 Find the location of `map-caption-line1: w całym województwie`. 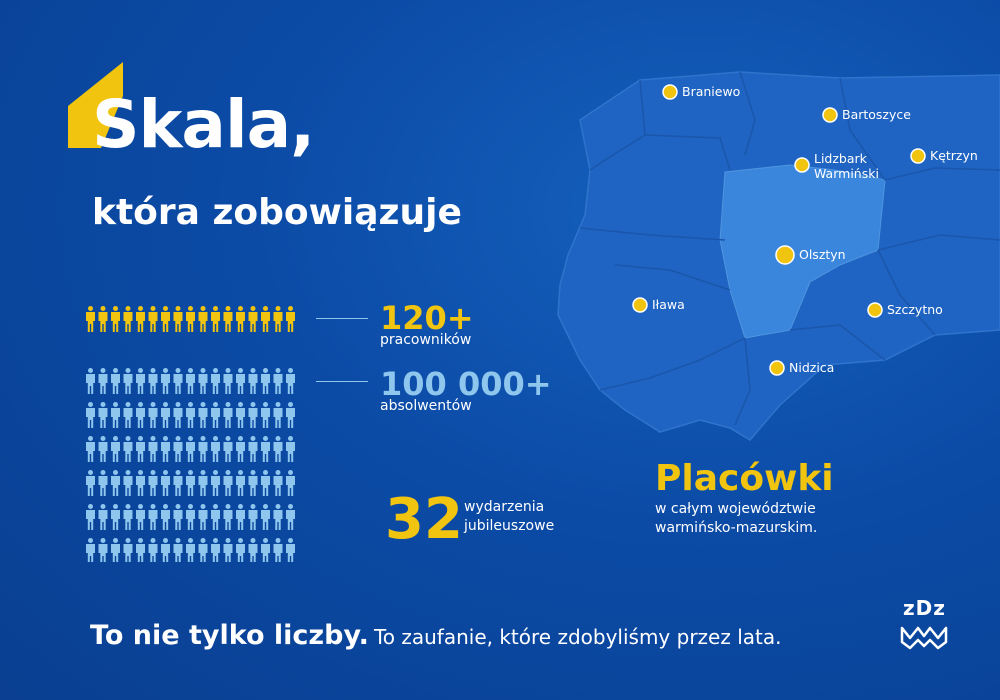

map-caption-line1: w całym województwie is located at coordinates (735, 509).